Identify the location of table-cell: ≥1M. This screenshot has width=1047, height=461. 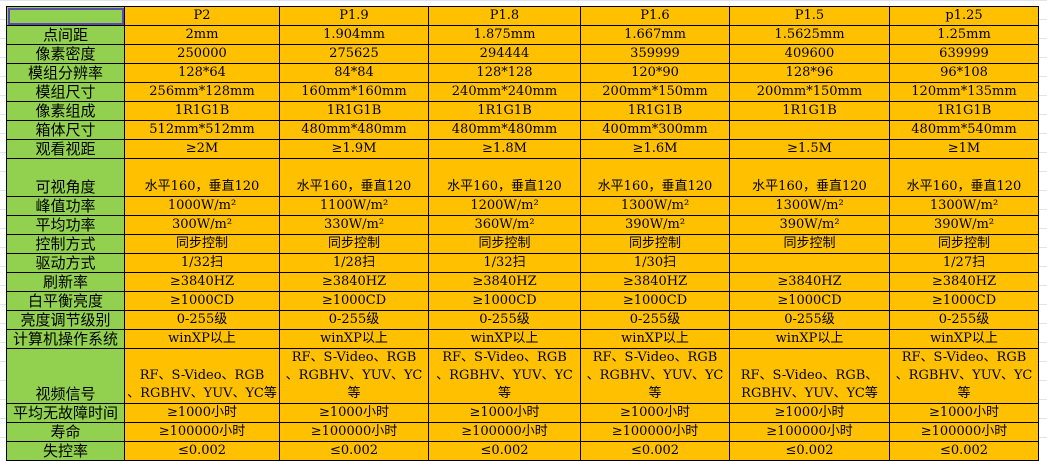
(964, 149).